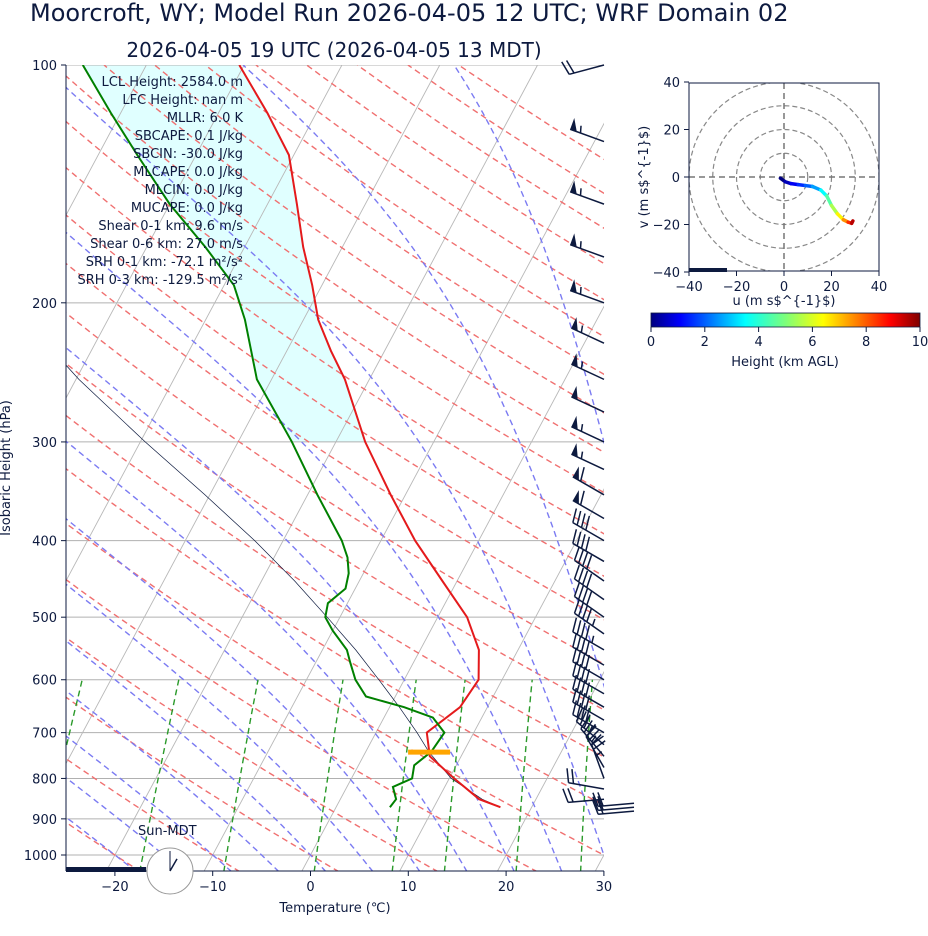  I want to click on skewt-y-label: Isobaric Height (hPa), so click(7, 468).